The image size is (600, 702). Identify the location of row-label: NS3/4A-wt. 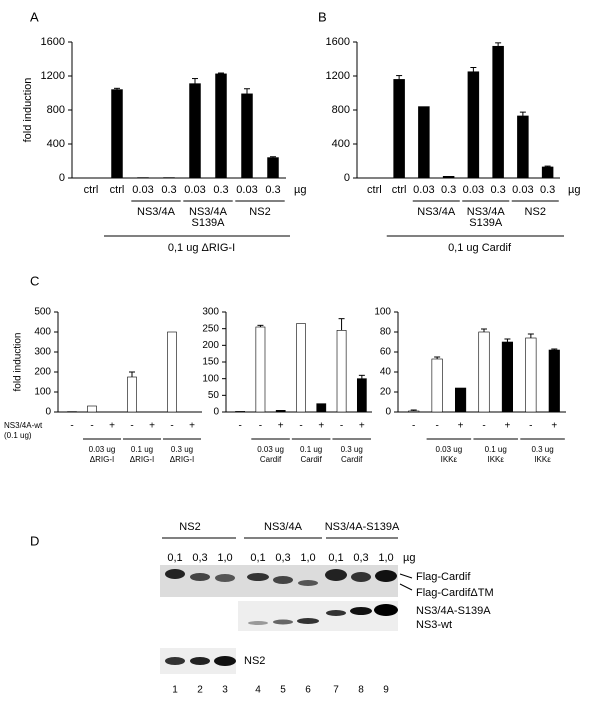
(23, 425).